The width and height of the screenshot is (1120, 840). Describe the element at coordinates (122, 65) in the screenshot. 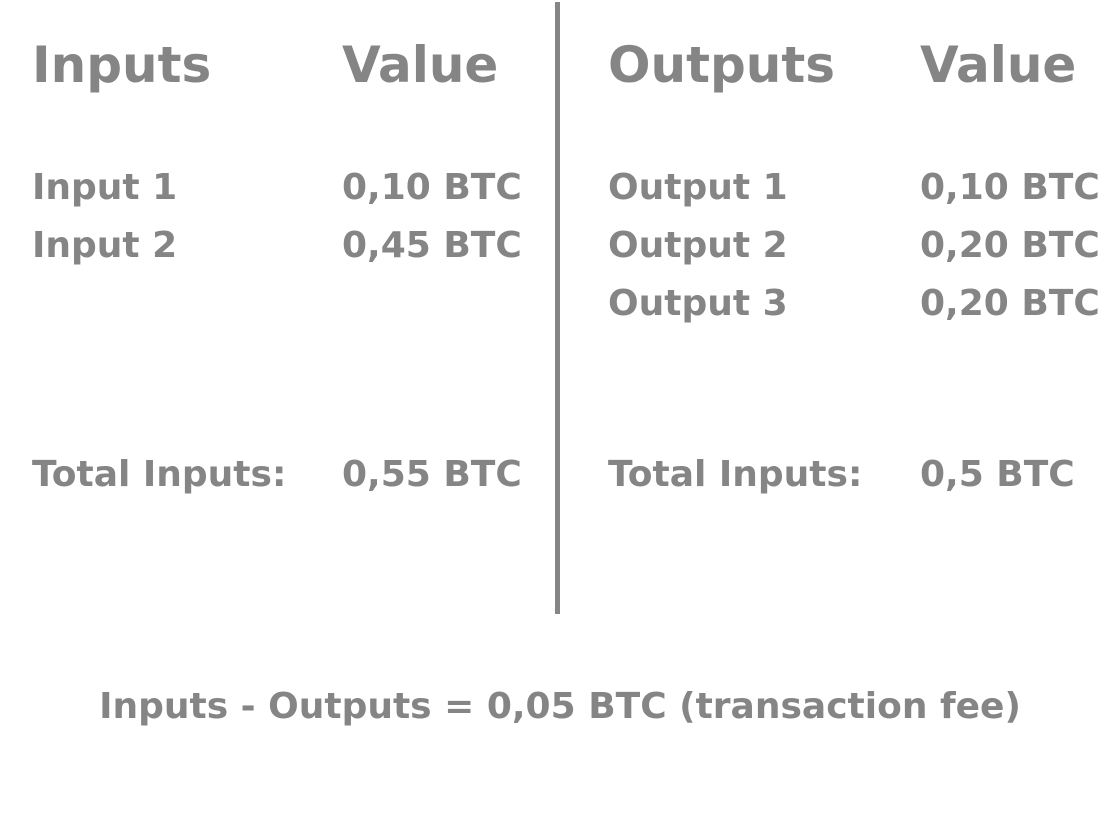

I see `inputs-header: Inputs` at that location.